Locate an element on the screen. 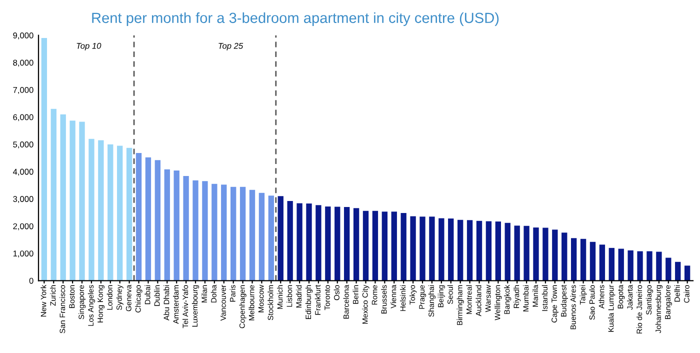 This screenshot has height=353, width=700. y-tick-label: 1,000 is located at coordinates (23, 254).